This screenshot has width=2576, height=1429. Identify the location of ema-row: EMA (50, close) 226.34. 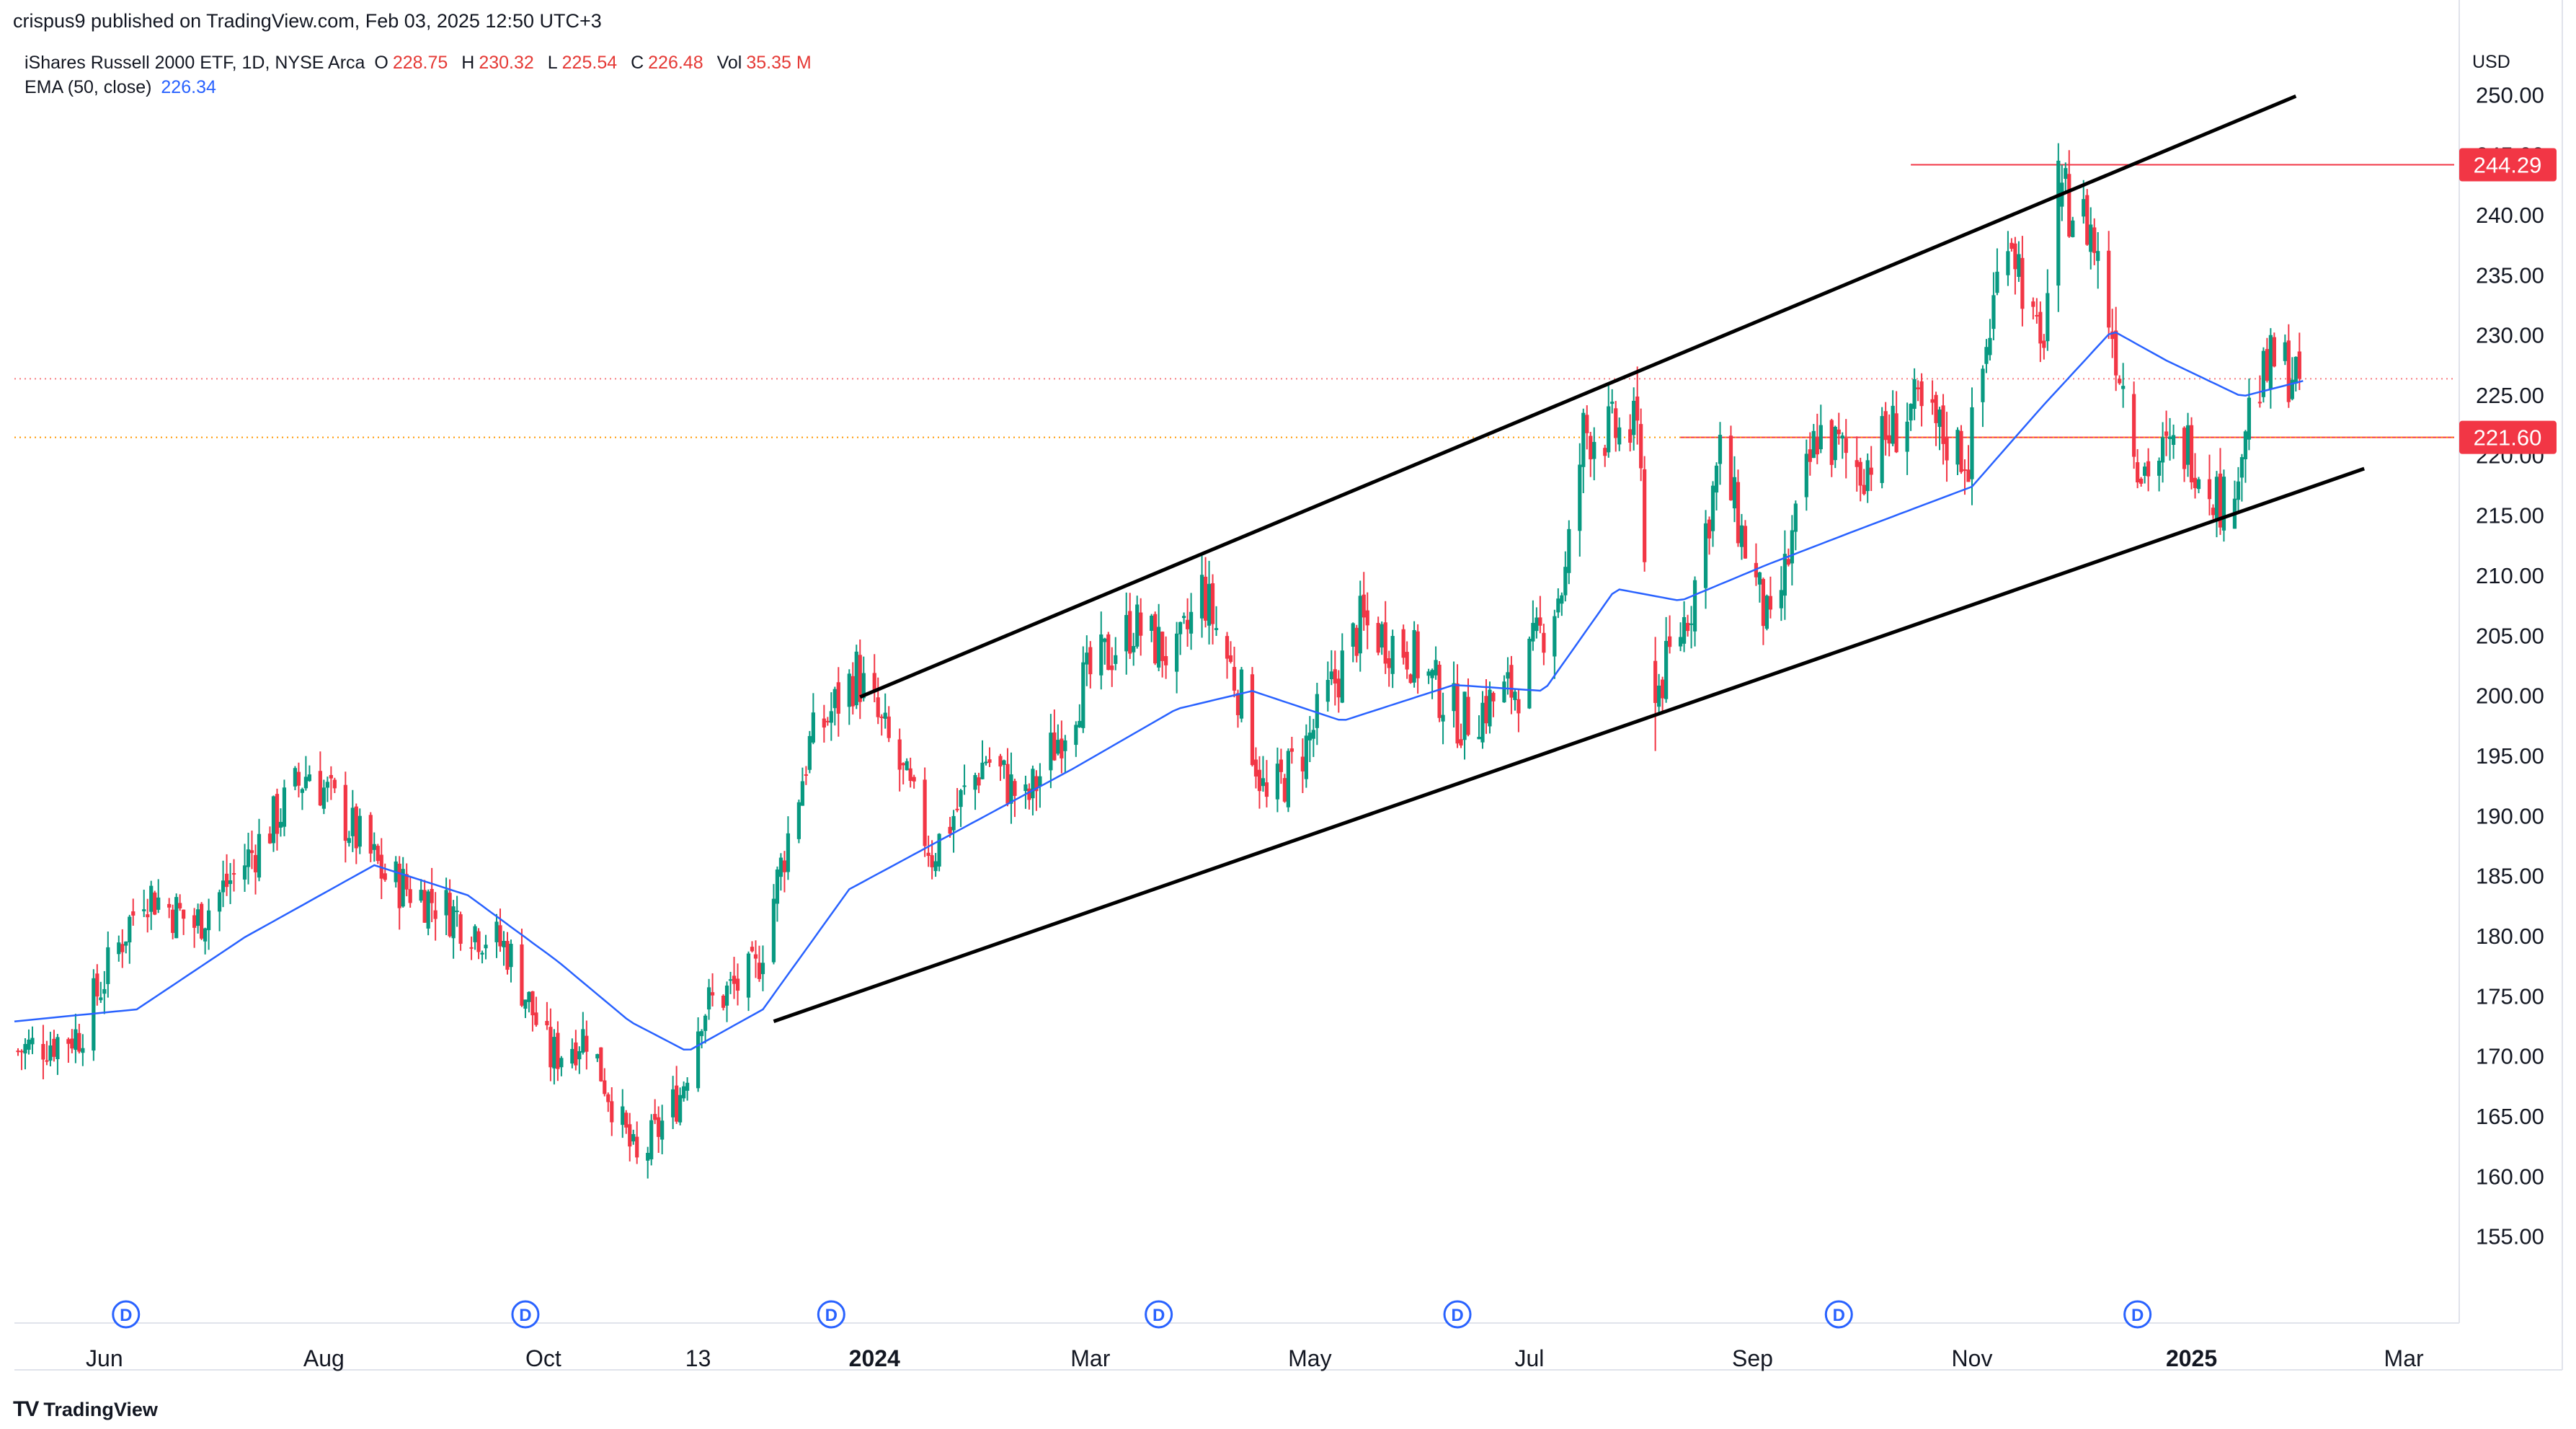
(422, 87).